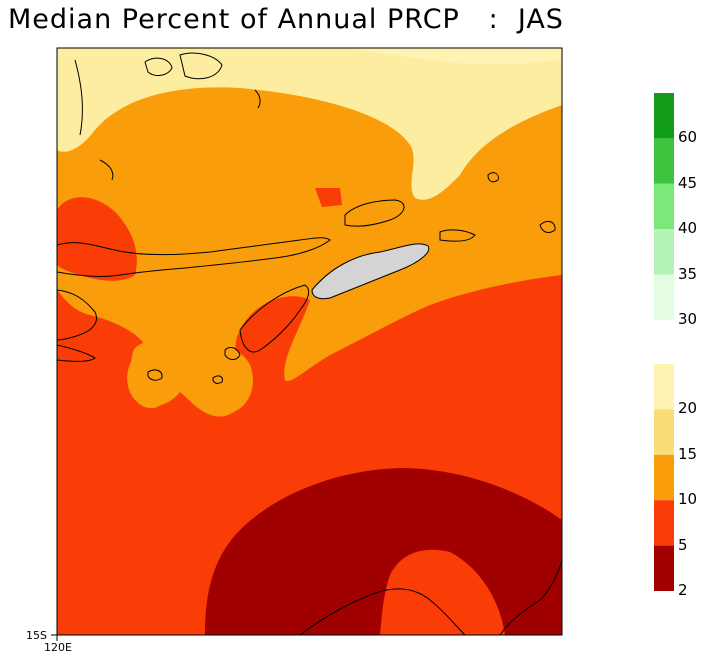 The width and height of the screenshot is (709, 664). I want to click on chart-title: Median Percent of Annual PRCP : JAS, so click(286, 19).